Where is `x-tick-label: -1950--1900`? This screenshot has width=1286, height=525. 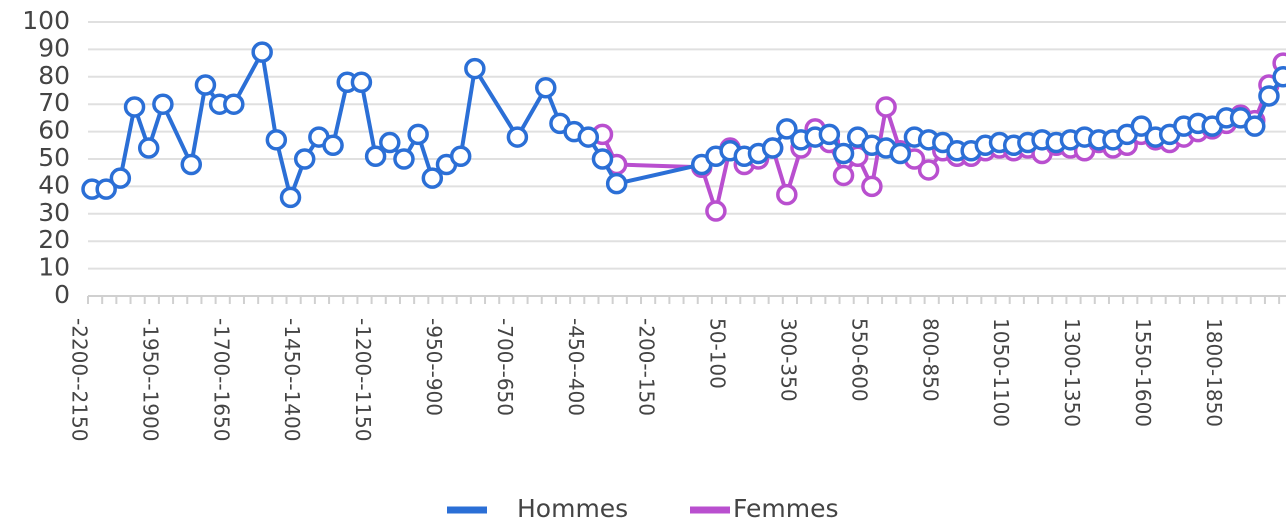 x-tick-label: -1950--1900 is located at coordinates (150, 379).